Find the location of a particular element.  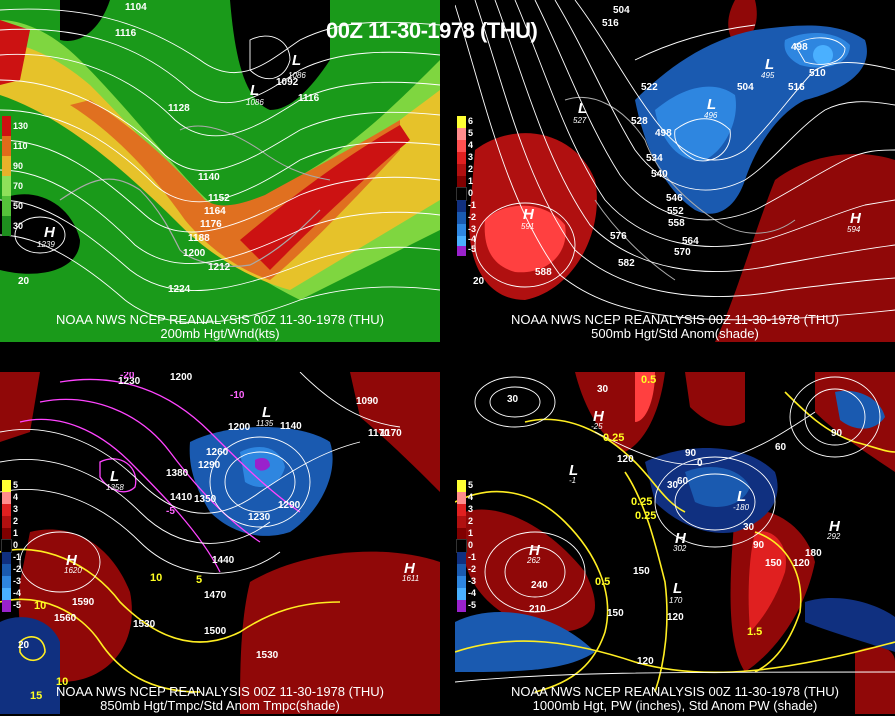

center-value: 1611 is located at coordinates (411, 578).